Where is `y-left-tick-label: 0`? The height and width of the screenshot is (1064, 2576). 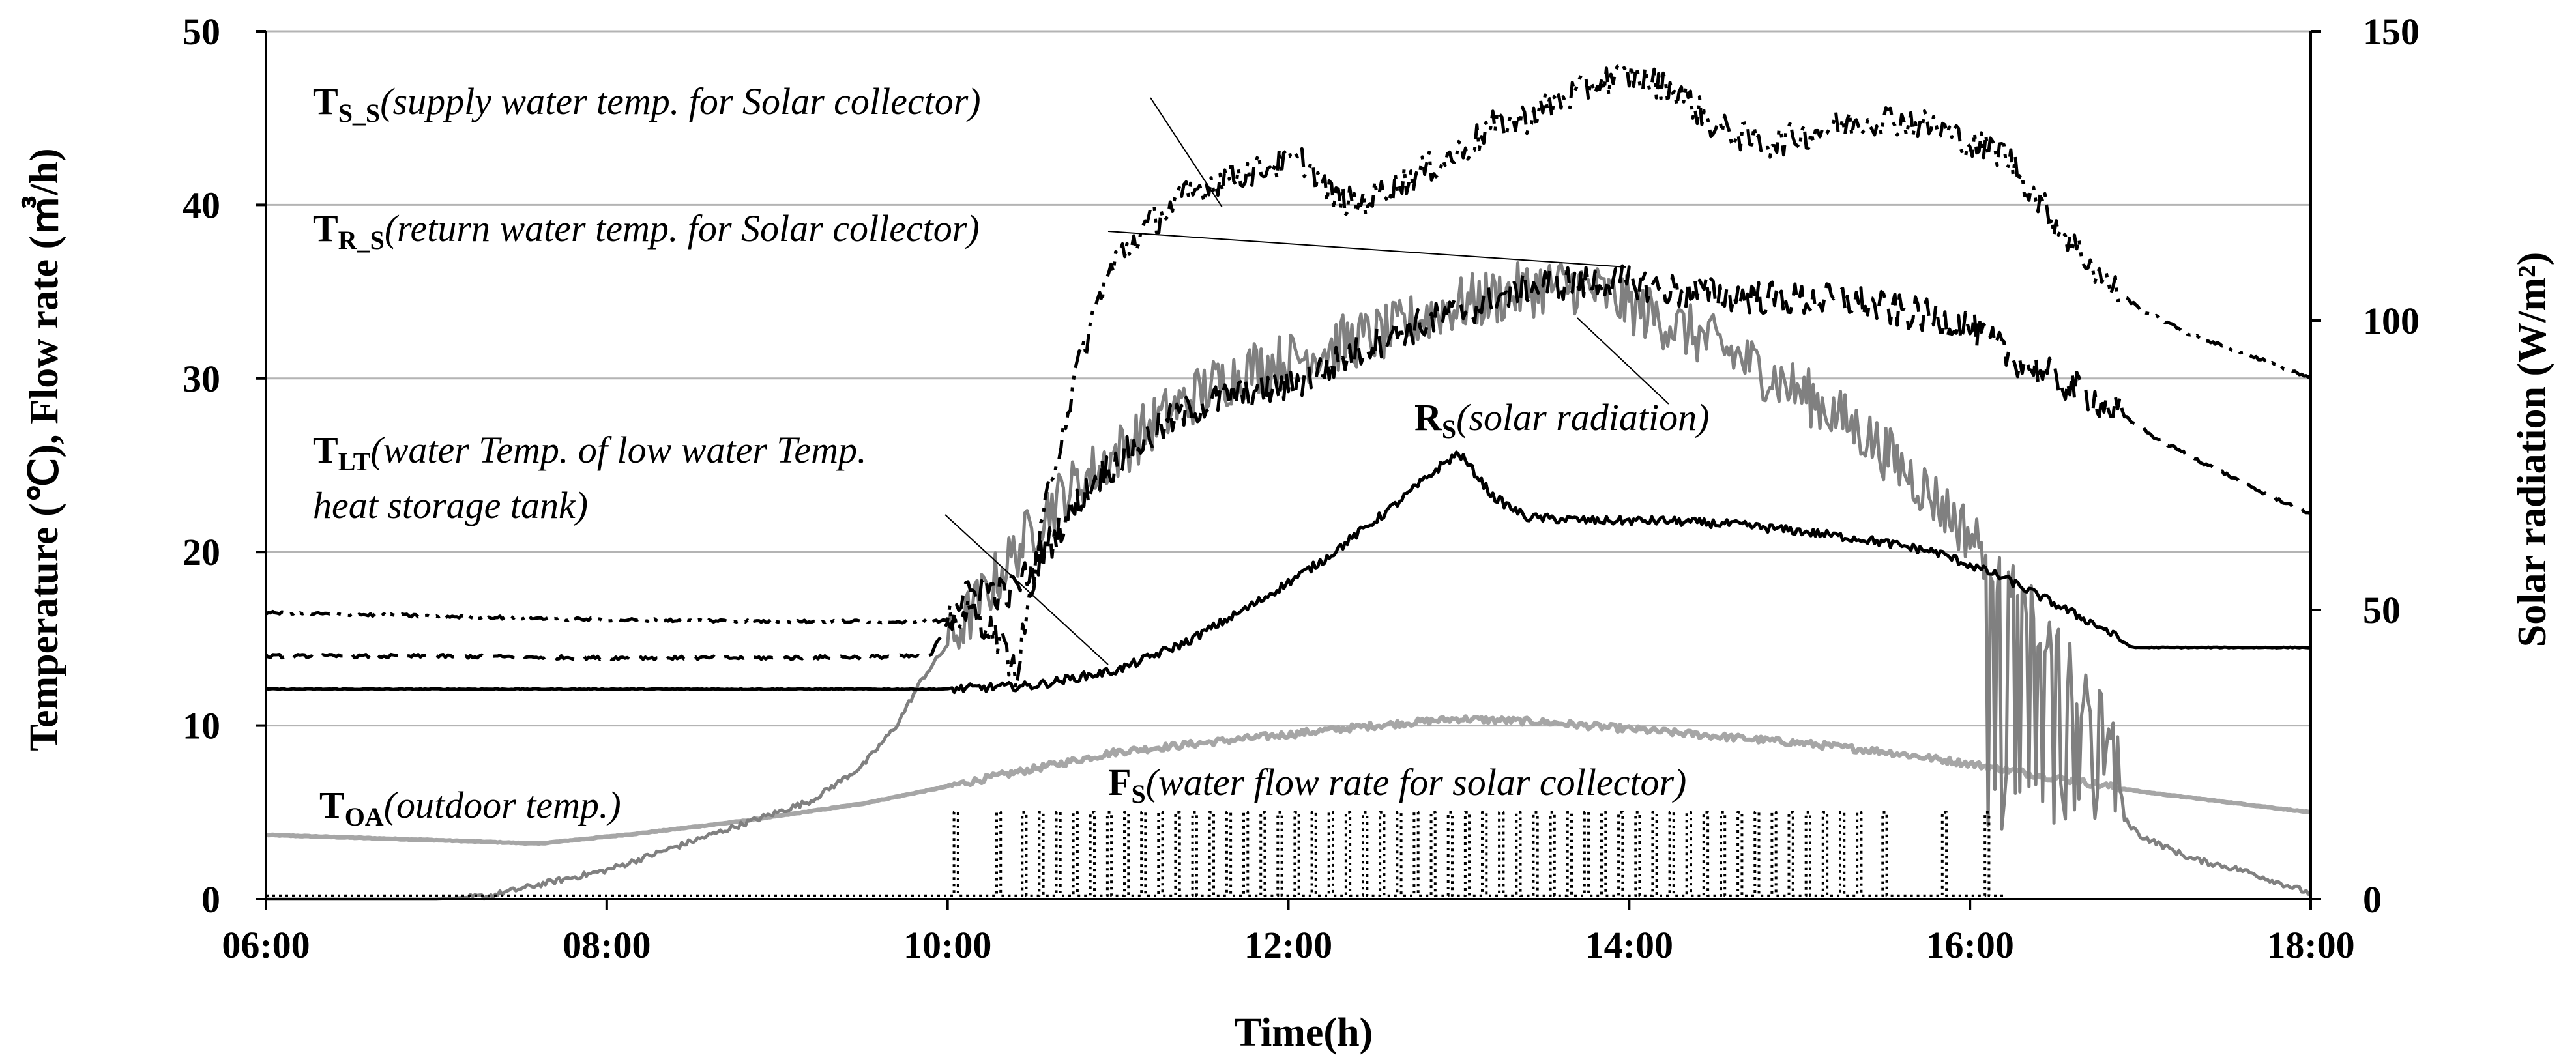 y-left-tick-label: 0 is located at coordinates (210, 899).